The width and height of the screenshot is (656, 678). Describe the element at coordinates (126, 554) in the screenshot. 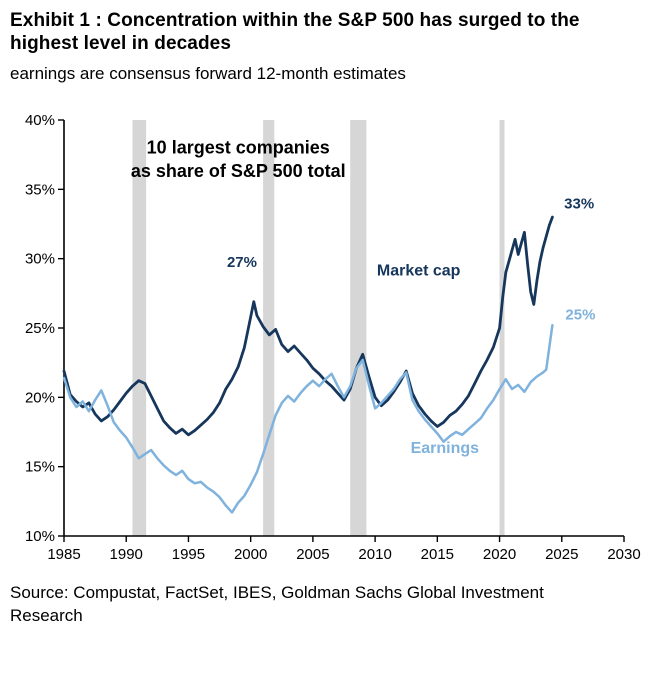

I see `x-tick-label: 1990` at that location.